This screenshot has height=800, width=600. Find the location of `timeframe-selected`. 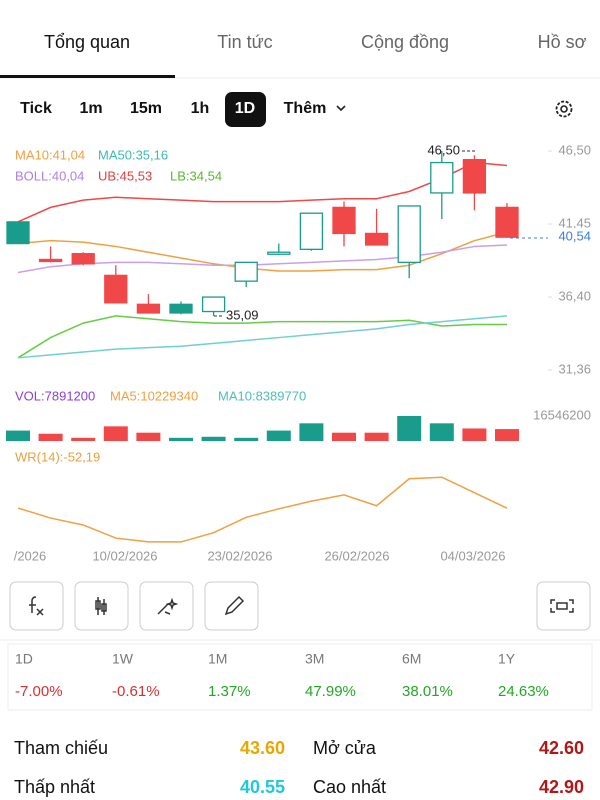

timeframe-selected is located at coordinates (245, 109).